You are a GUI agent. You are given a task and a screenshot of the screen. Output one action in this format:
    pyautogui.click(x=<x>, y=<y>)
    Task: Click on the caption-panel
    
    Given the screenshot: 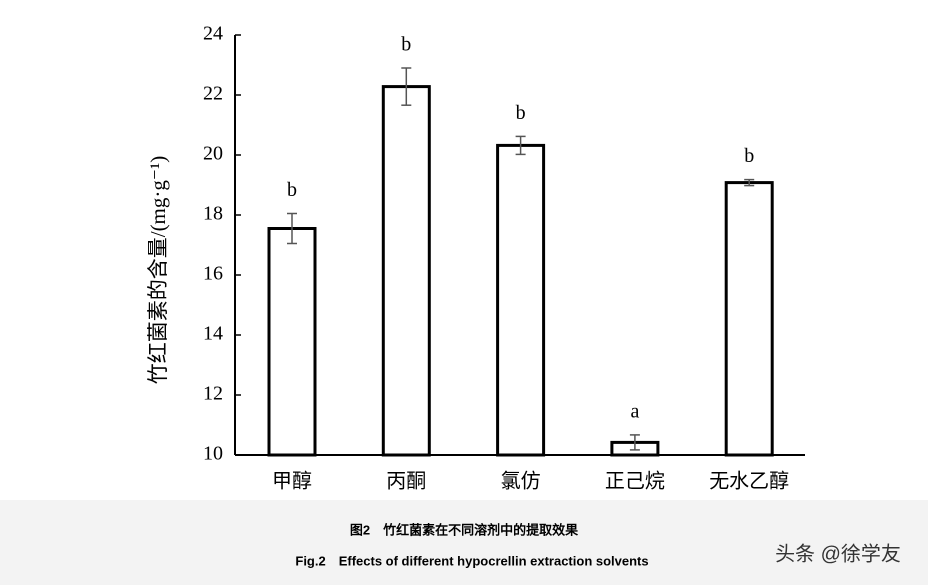 What is the action you would take?
    pyautogui.click(x=464, y=542)
    